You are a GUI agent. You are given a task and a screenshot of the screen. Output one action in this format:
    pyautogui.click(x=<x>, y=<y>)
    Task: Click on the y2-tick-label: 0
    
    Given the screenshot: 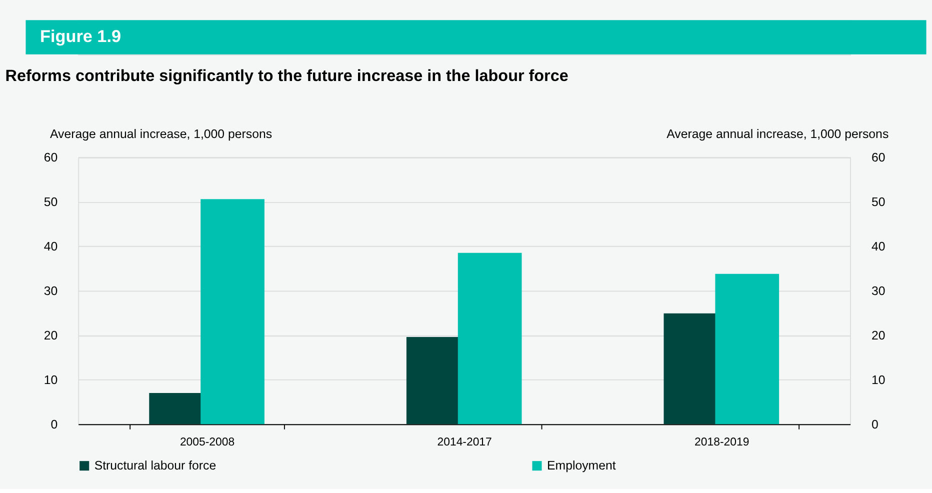 What is the action you would take?
    pyautogui.click(x=874, y=424)
    